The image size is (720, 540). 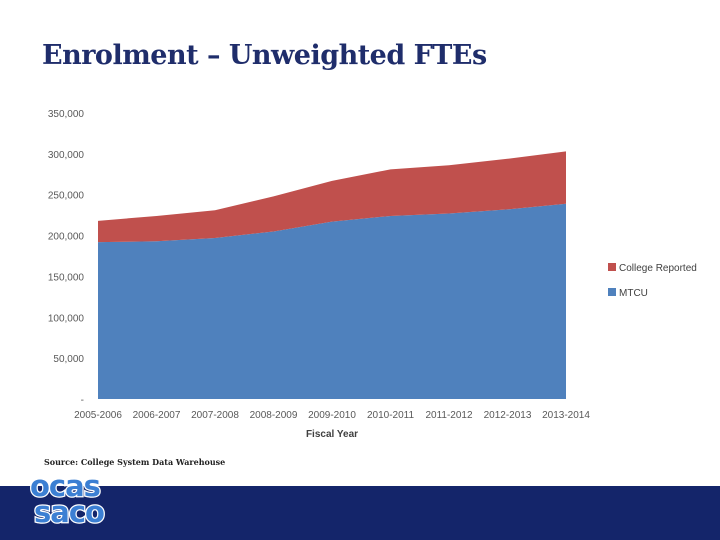 What do you see at coordinates (65, 486) in the screenshot?
I see `logo-top-word: ocas` at bounding box center [65, 486].